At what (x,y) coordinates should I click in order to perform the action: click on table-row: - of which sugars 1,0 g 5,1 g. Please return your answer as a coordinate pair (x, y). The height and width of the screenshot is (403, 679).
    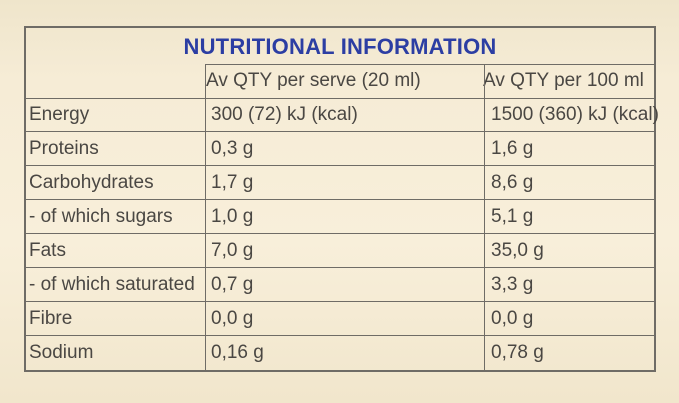
    Looking at the image, I should click on (340, 217).